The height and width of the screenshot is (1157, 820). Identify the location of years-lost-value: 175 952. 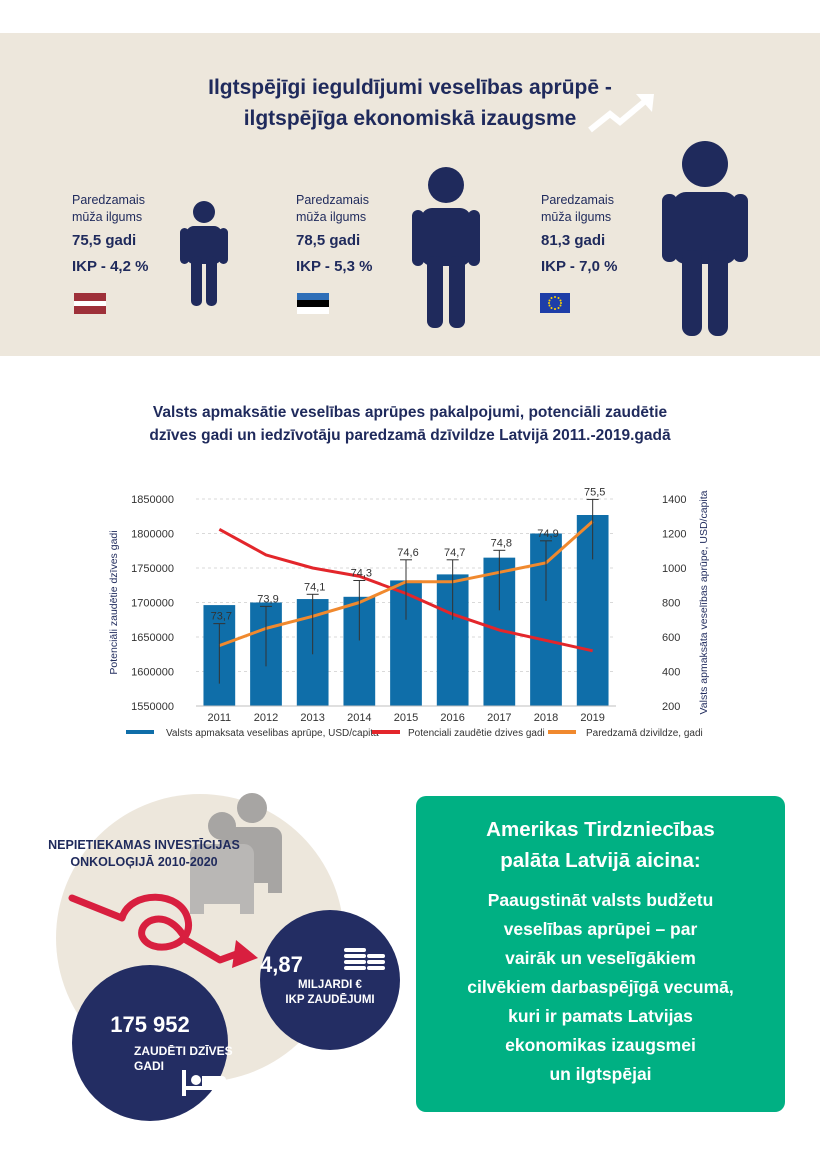
(150, 1024).